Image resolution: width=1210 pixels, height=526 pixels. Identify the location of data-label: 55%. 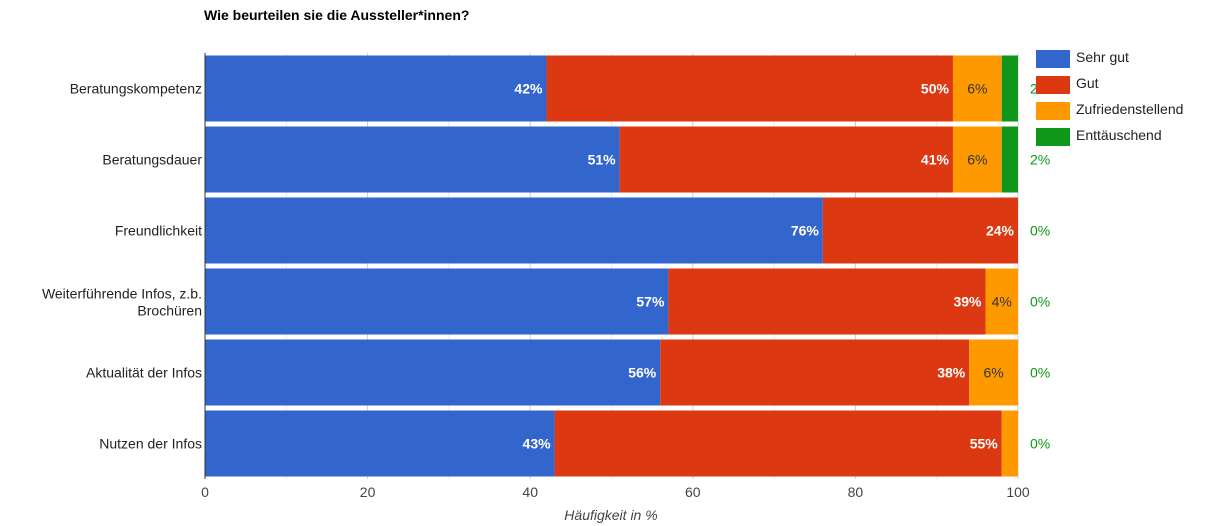
(984, 444).